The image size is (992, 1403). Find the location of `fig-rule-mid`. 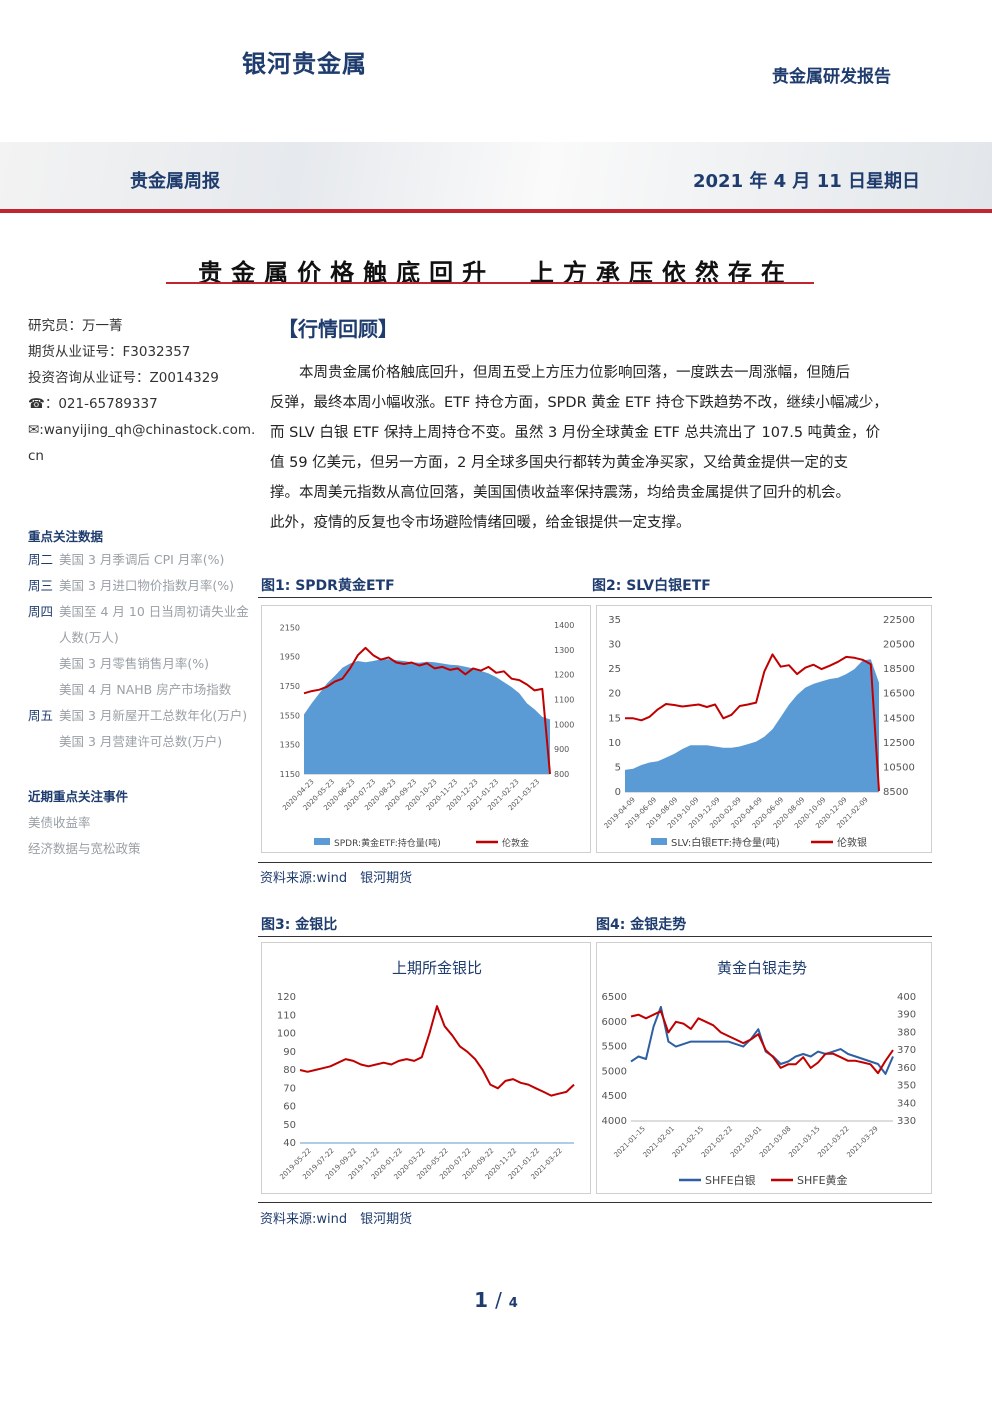

fig-rule-mid is located at coordinates (595, 862).